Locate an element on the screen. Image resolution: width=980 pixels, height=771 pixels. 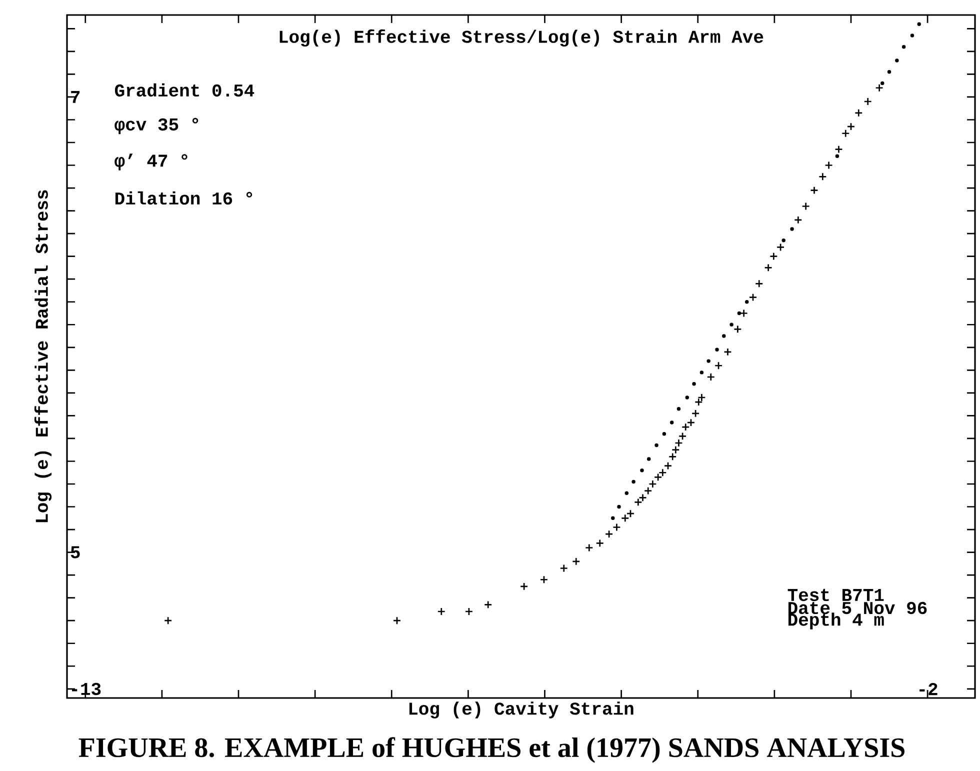
y-tick-label: 5 is located at coordinates (75, 552).